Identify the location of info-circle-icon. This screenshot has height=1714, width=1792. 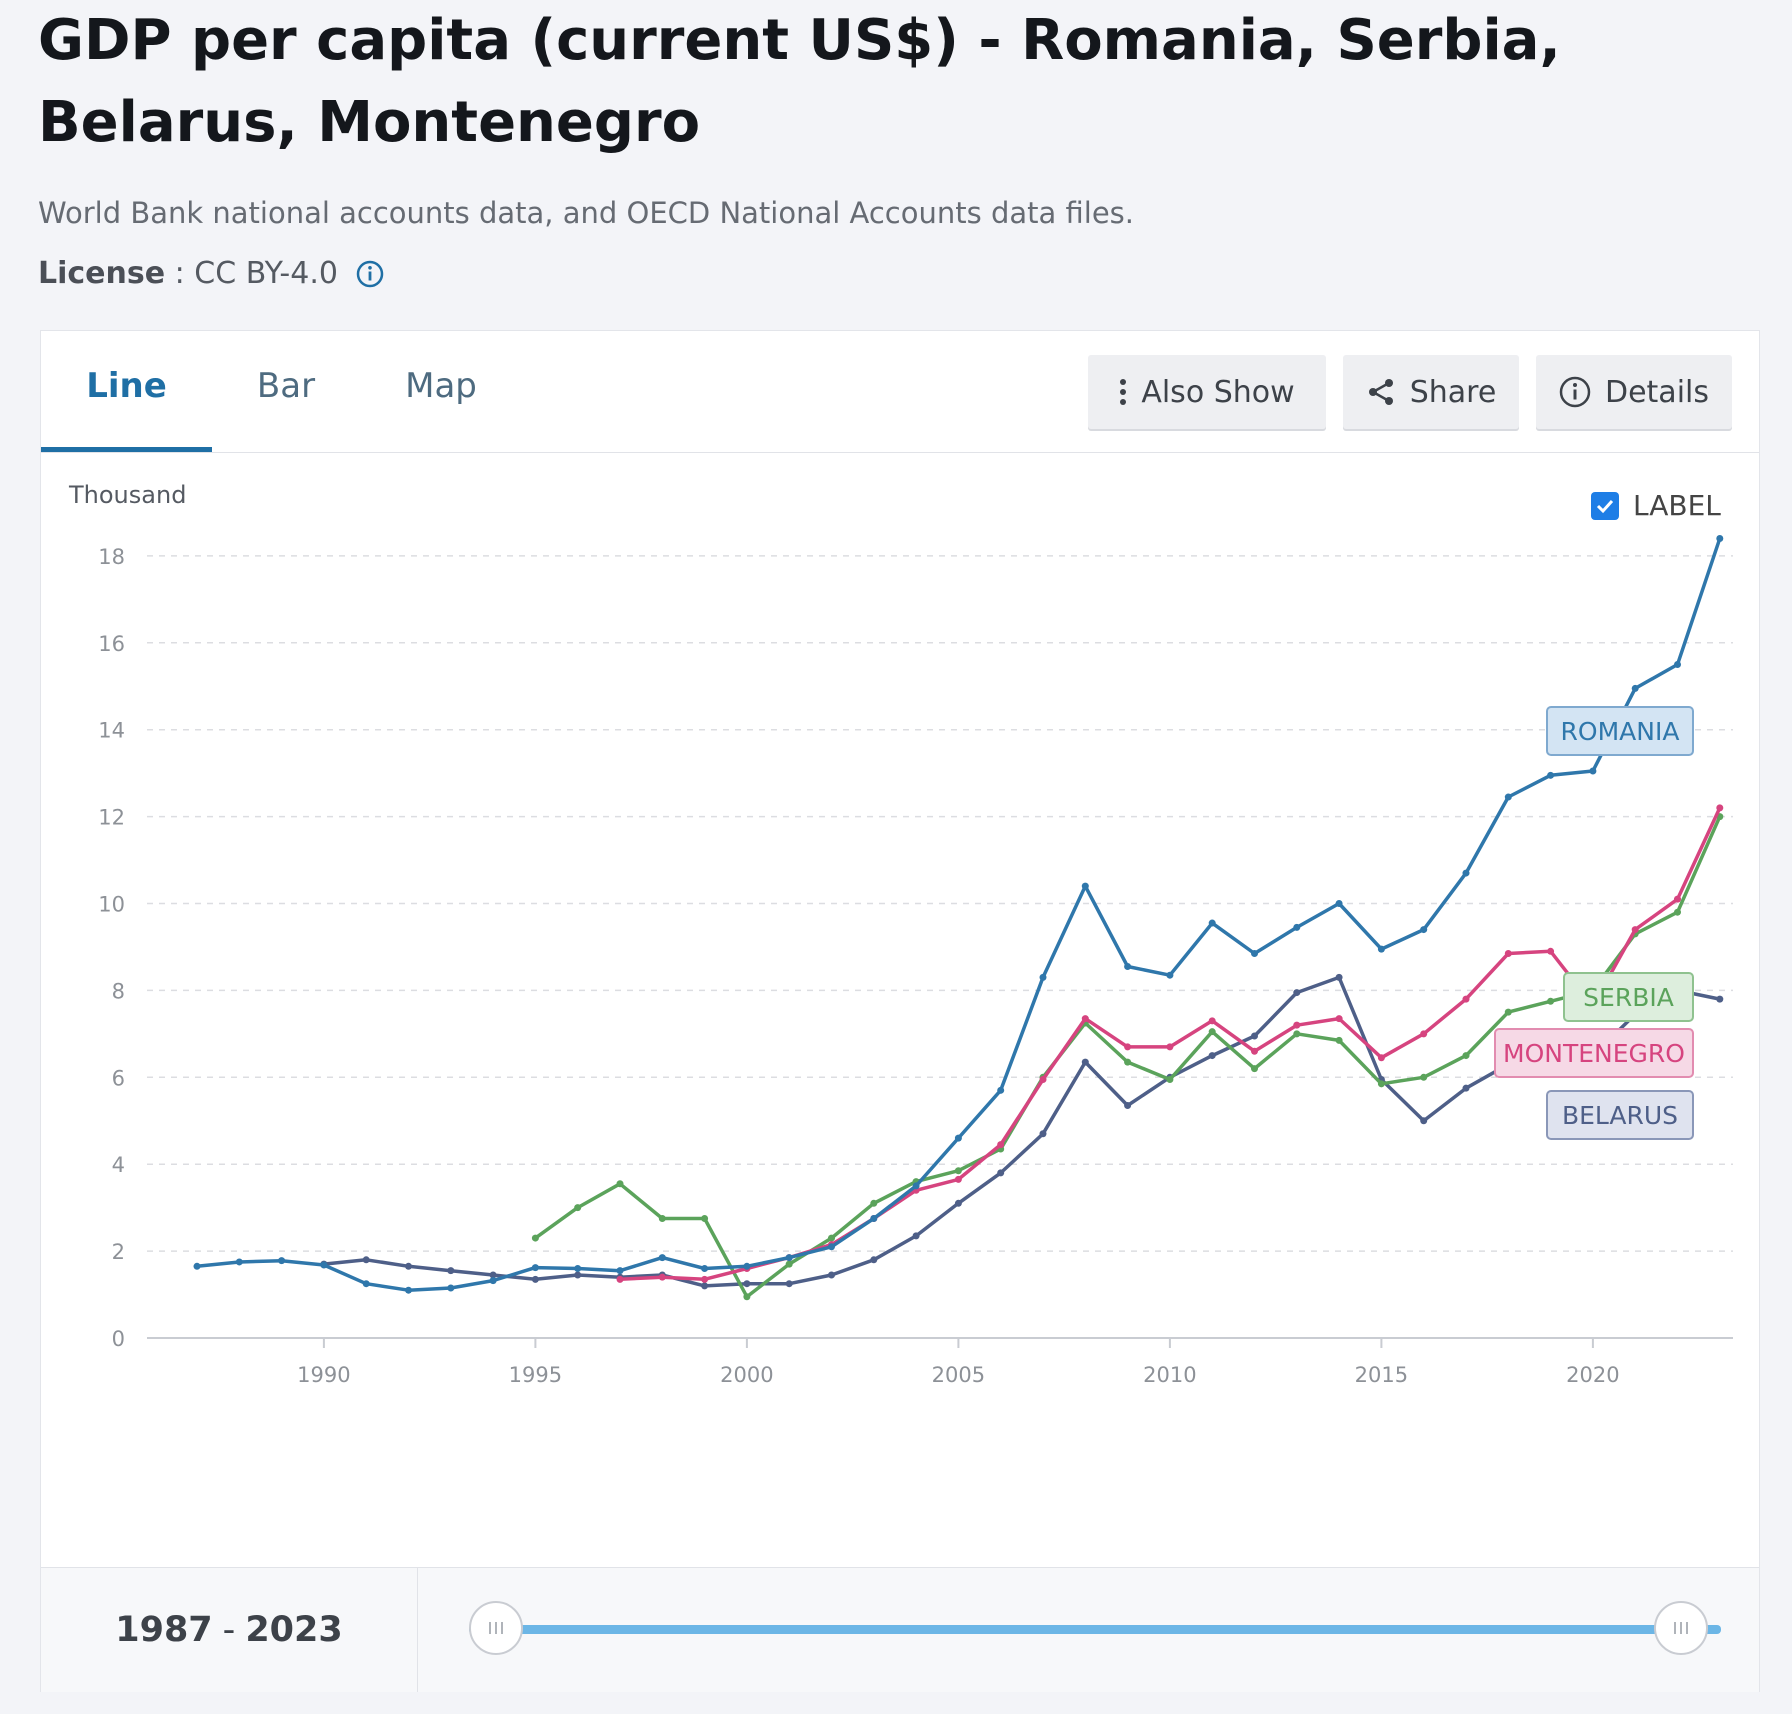
(1575, 392).